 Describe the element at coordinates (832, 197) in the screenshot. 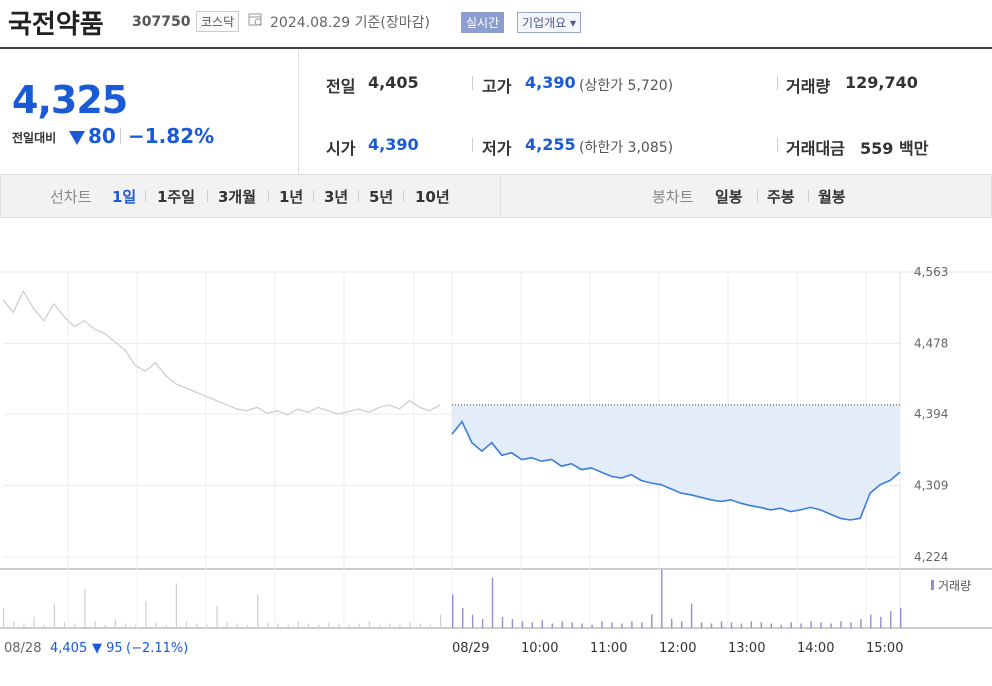

I see `candle-monthly: 월봉` at that location.